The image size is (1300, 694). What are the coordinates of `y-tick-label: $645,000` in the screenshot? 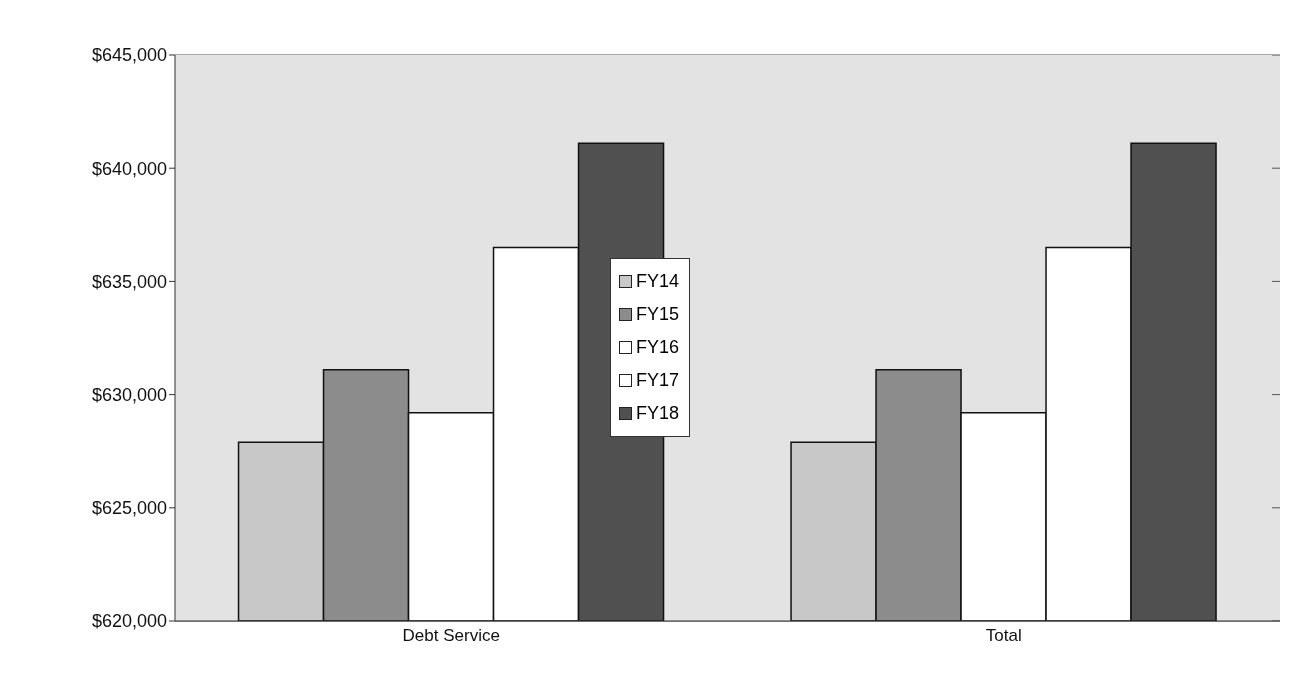 It's located at (129, 55).